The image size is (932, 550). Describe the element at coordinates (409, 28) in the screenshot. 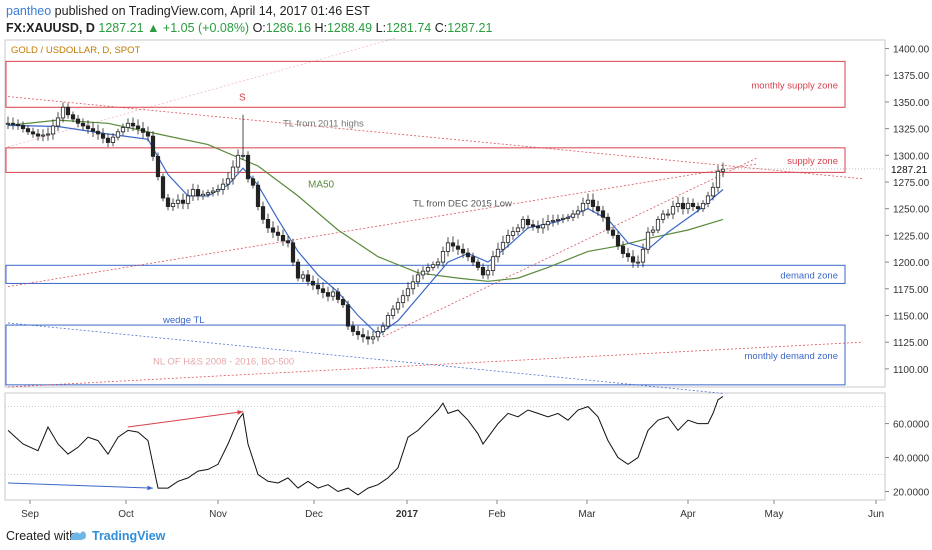

I see `low-value: 1281.74` at that location.